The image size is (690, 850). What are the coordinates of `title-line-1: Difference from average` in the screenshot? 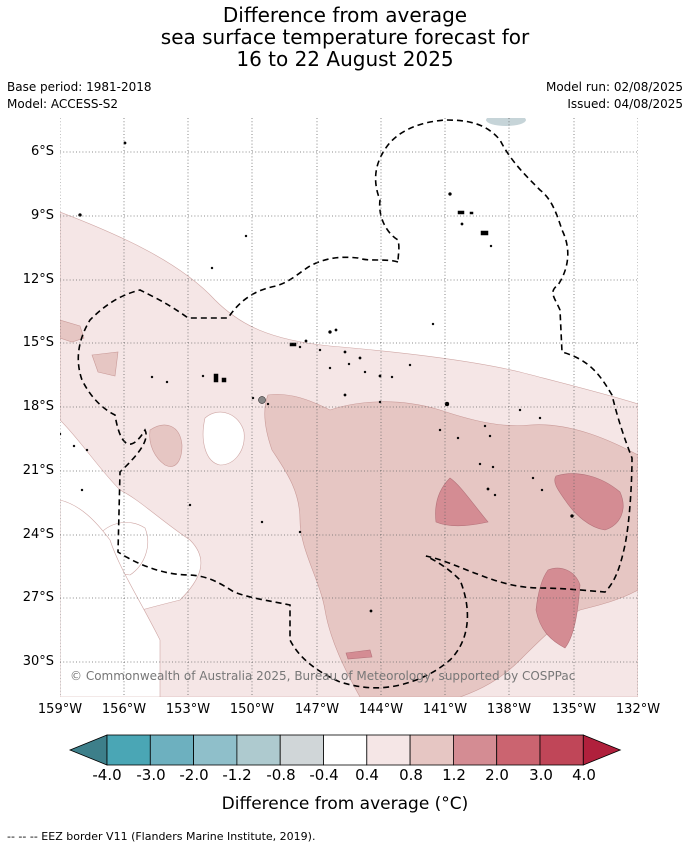 It's located at (345, 15).